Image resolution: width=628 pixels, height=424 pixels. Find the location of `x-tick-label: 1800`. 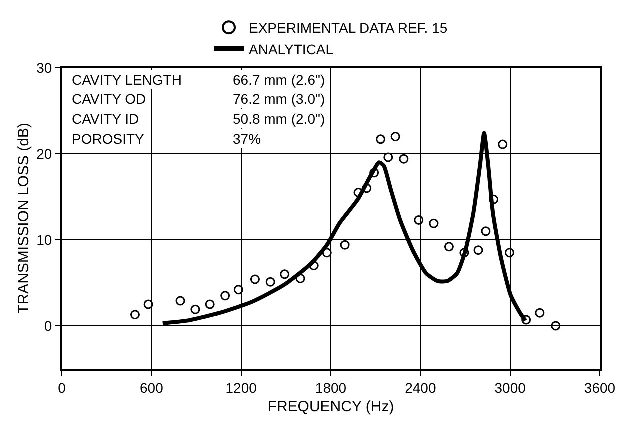

x-tick-label: 1800 is located at coordinates (331, 388).